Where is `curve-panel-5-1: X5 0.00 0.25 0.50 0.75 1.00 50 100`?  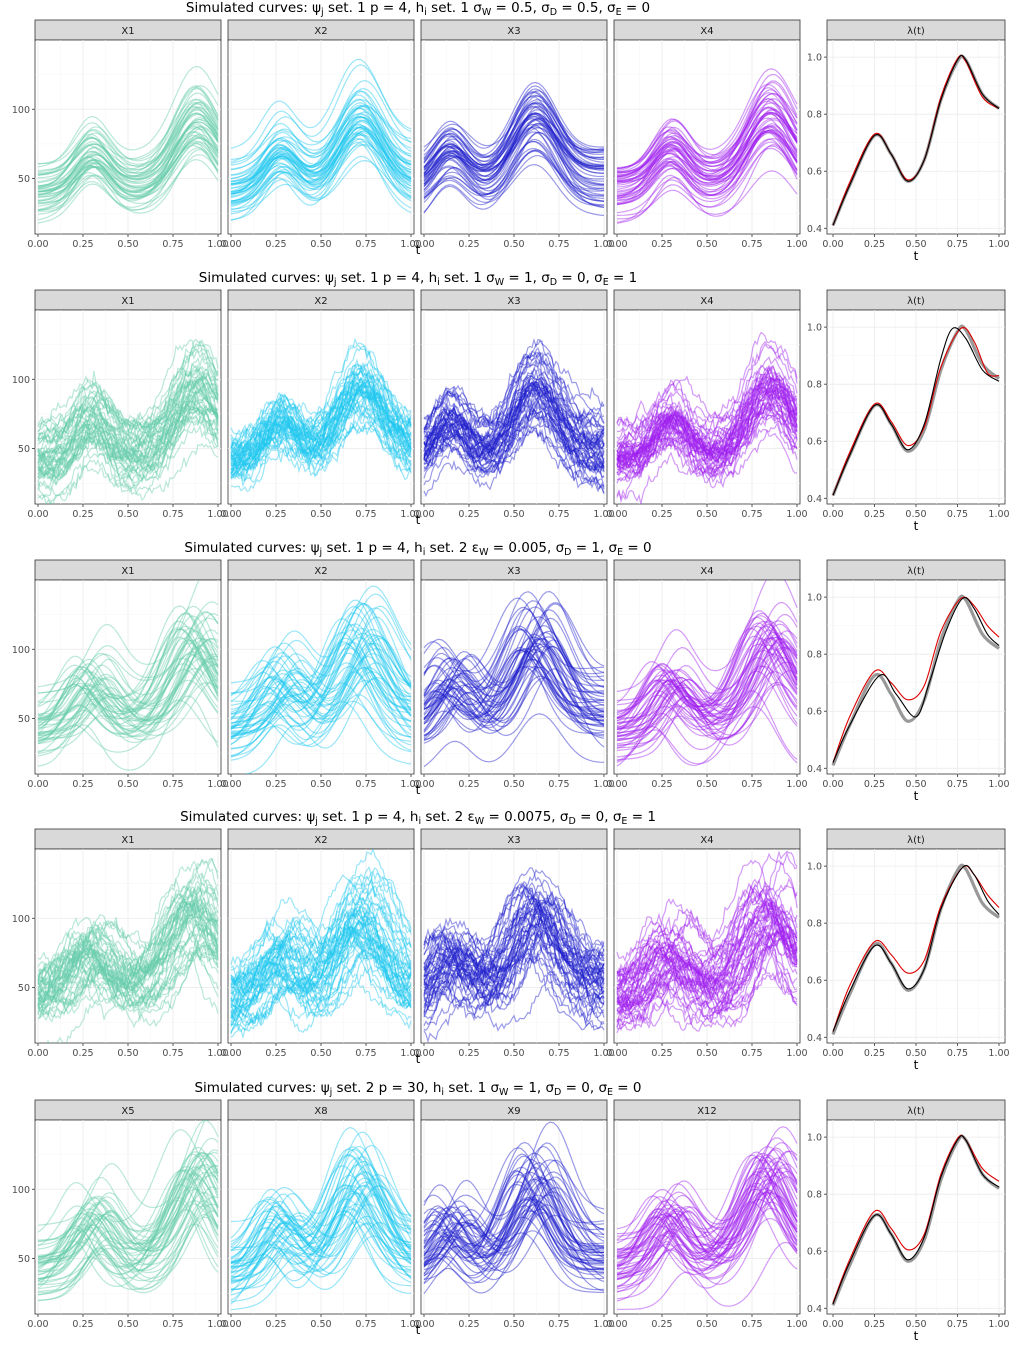
curve-panel-5-1: X5 0.00 0.25 0.50 0.75 1.00 50 100 is located at coordinates (120, 1214).